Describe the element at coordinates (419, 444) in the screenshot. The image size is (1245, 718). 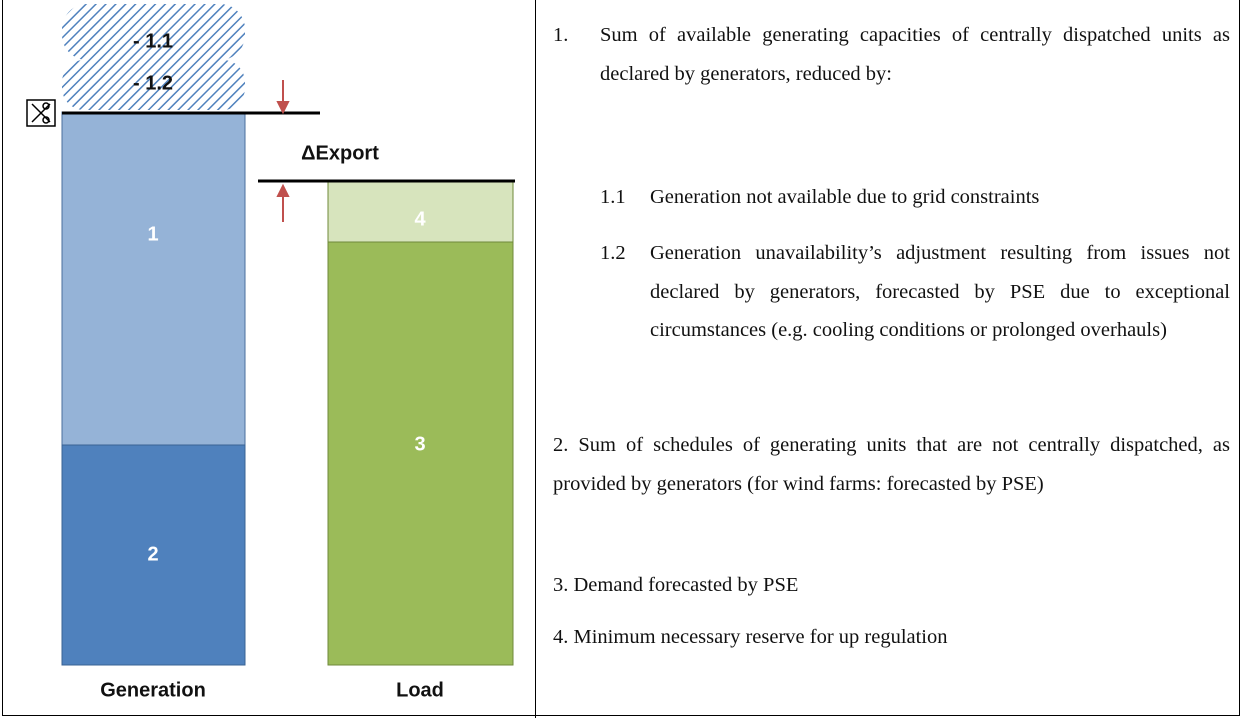
I see `block-label: 3` at that location.